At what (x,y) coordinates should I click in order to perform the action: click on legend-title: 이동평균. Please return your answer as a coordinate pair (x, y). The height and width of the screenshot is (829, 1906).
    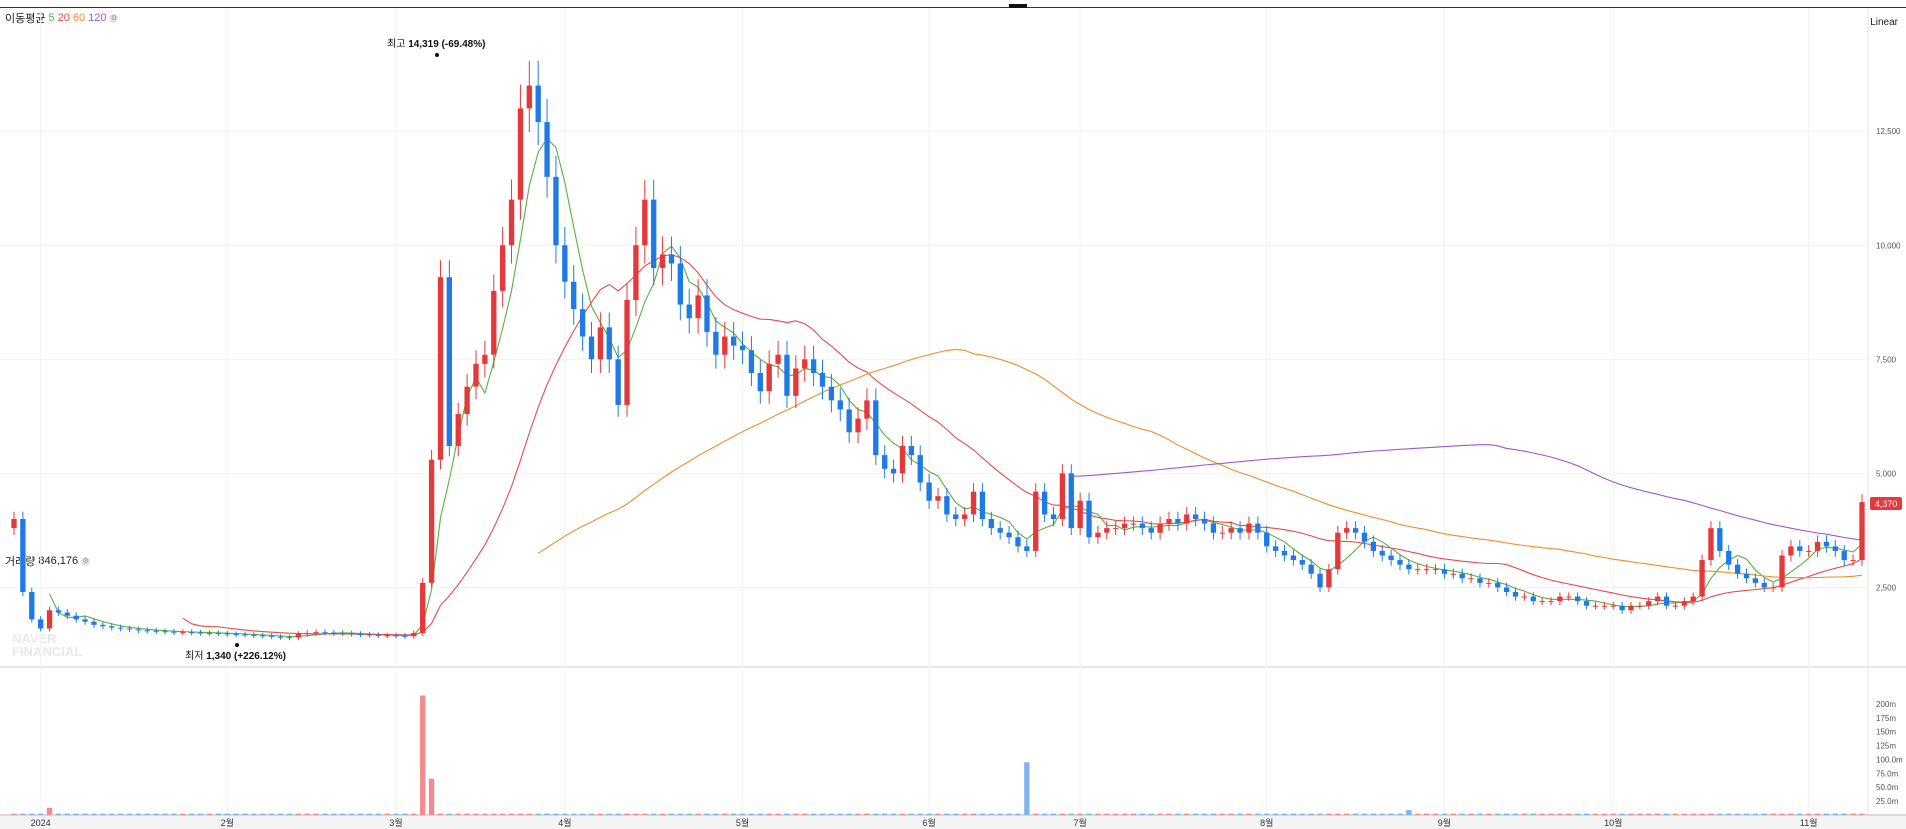
    Looking at the image, I should click on (25, 19).